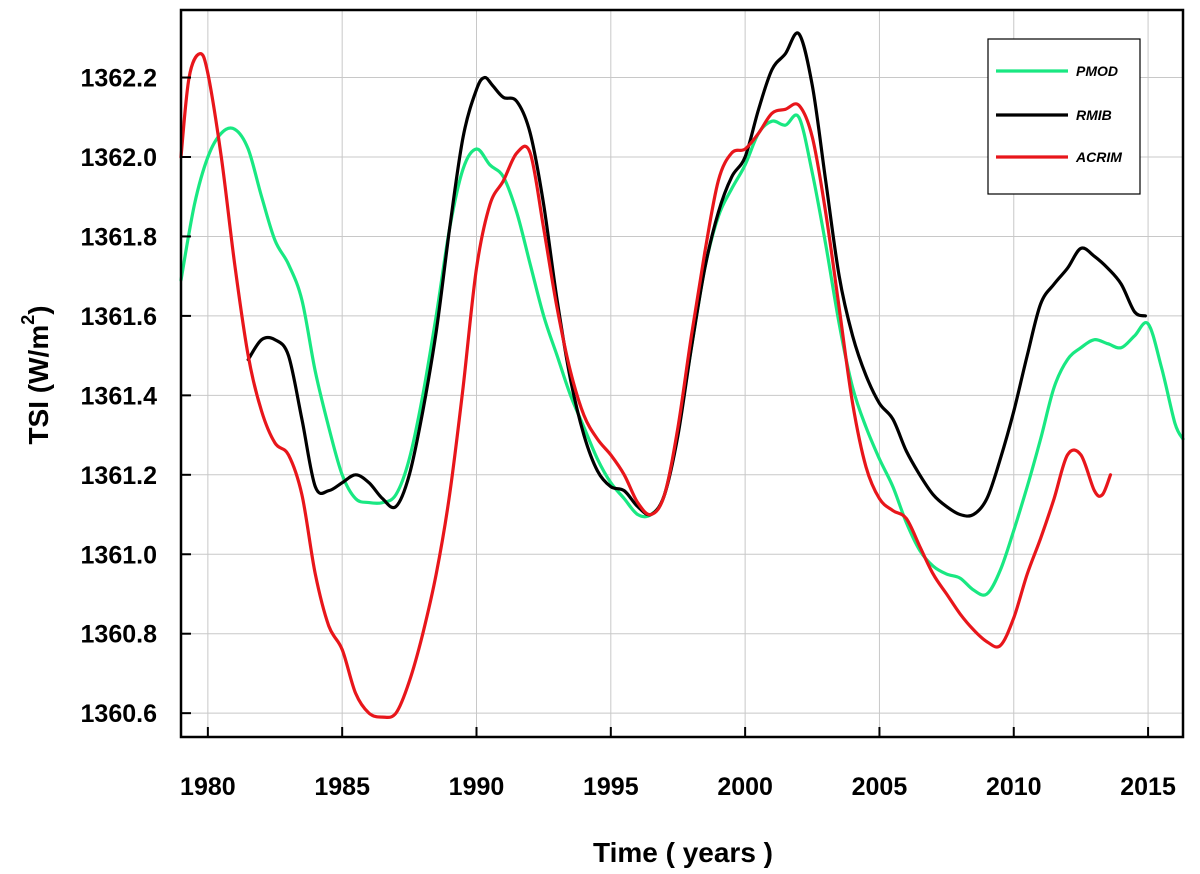 The width and height of the screenshot is (1200, 874). What do you see at coordinates (119, 396) in the screenshot?
I see `y-tick-label: 1361.4` at bounding box center [119, 396].